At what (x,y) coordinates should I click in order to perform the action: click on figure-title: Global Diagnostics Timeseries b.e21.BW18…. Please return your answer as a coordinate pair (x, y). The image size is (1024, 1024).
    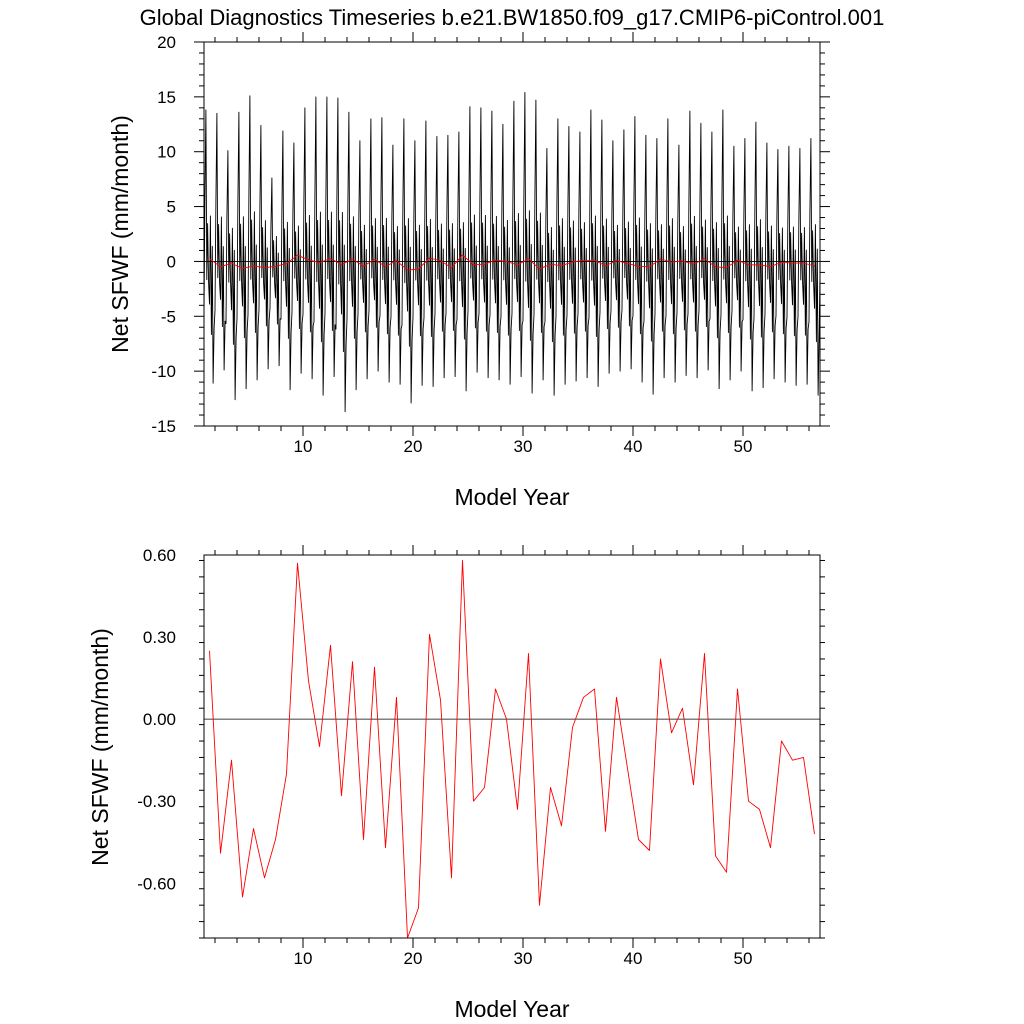
    Looking at the image, I should click on (512, 17).